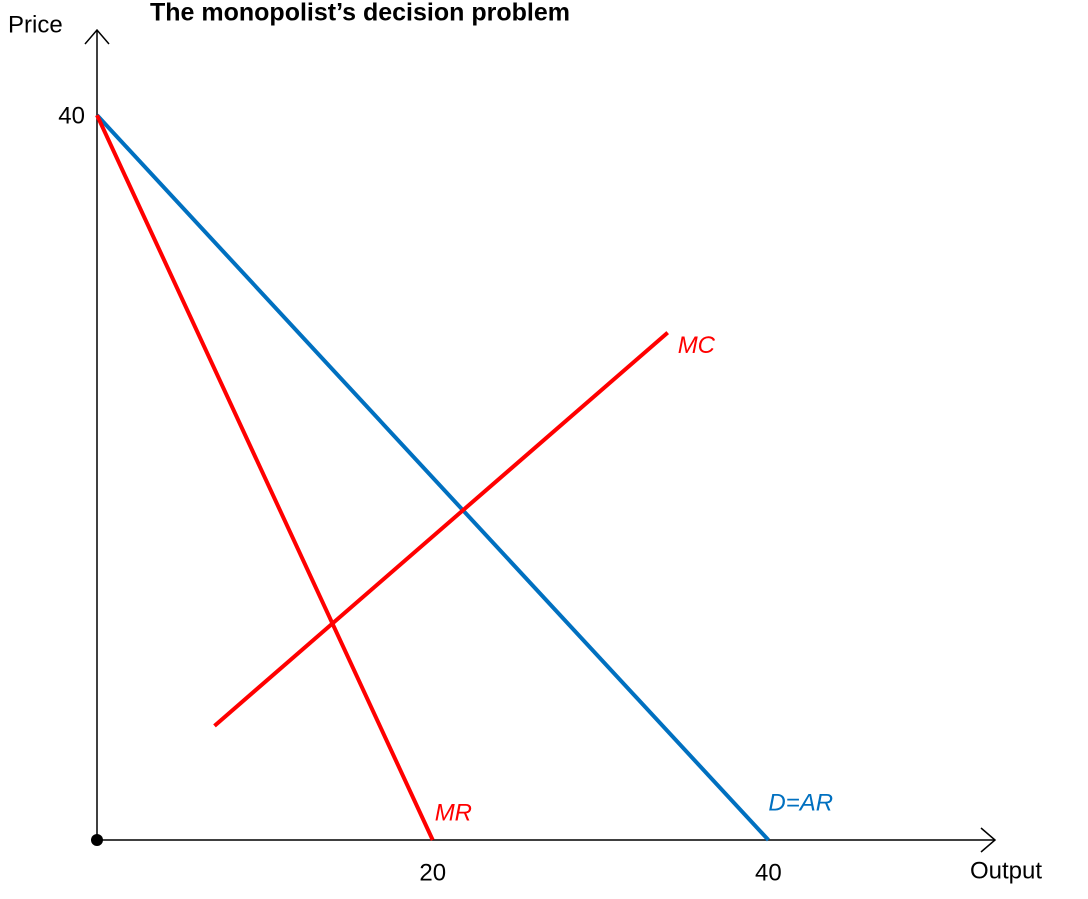 This screenshot has height=899, width=1088. I want to click on x-axis-arrow, so click(988, 840).